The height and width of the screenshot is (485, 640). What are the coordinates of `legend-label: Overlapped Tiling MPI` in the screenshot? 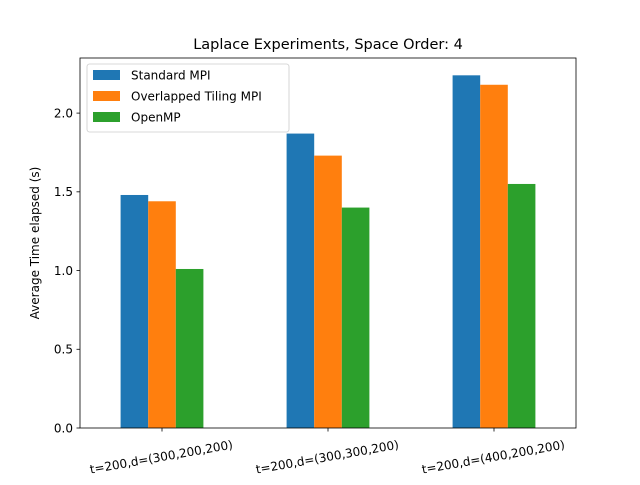 It's located at (196, 97).